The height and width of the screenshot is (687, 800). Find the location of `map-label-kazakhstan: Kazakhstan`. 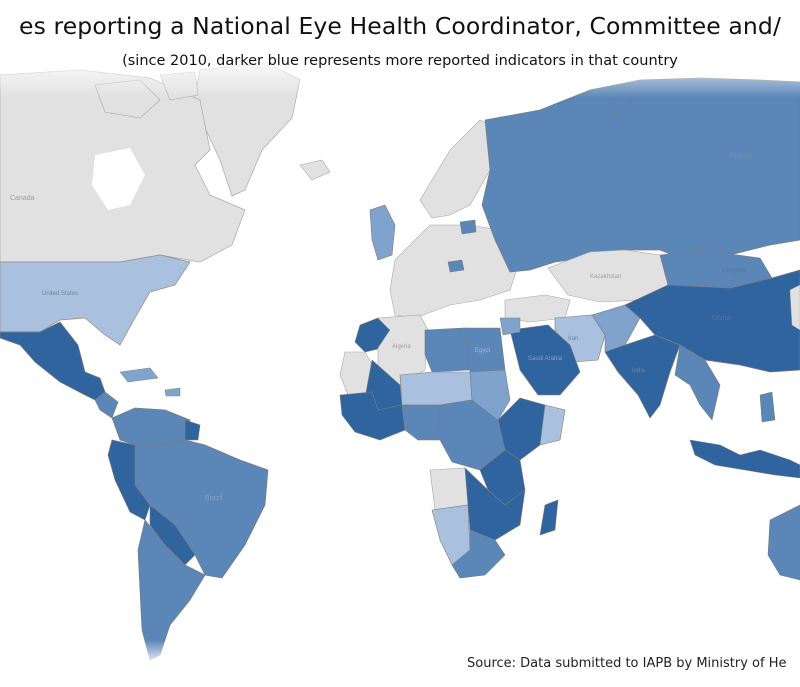

map-label-kazakhstan: Kazakhstan is located at coordinates (605, 277).